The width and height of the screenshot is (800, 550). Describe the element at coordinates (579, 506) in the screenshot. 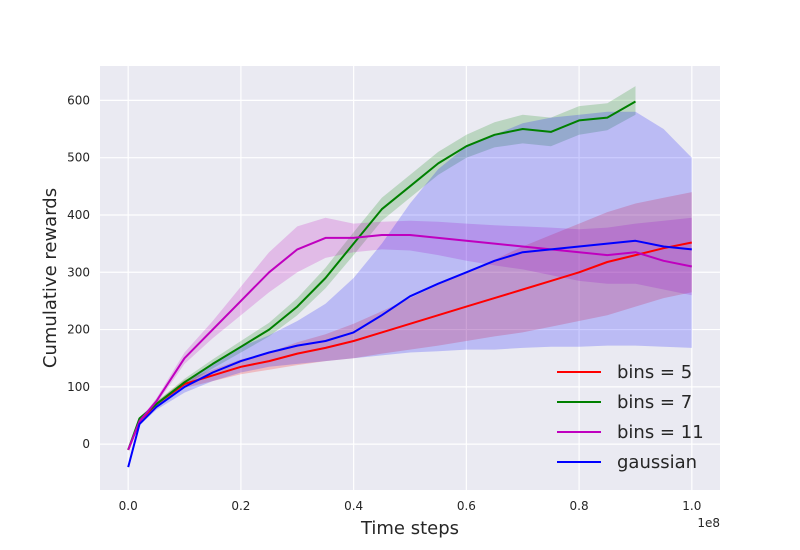

I see `x-tick-label: 0.8` at that location.